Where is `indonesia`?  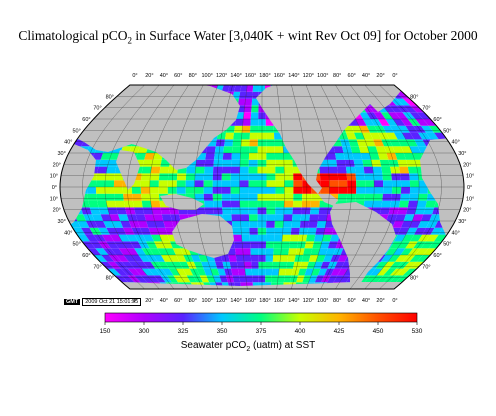
indonesia is located at coordinates (182, 202).